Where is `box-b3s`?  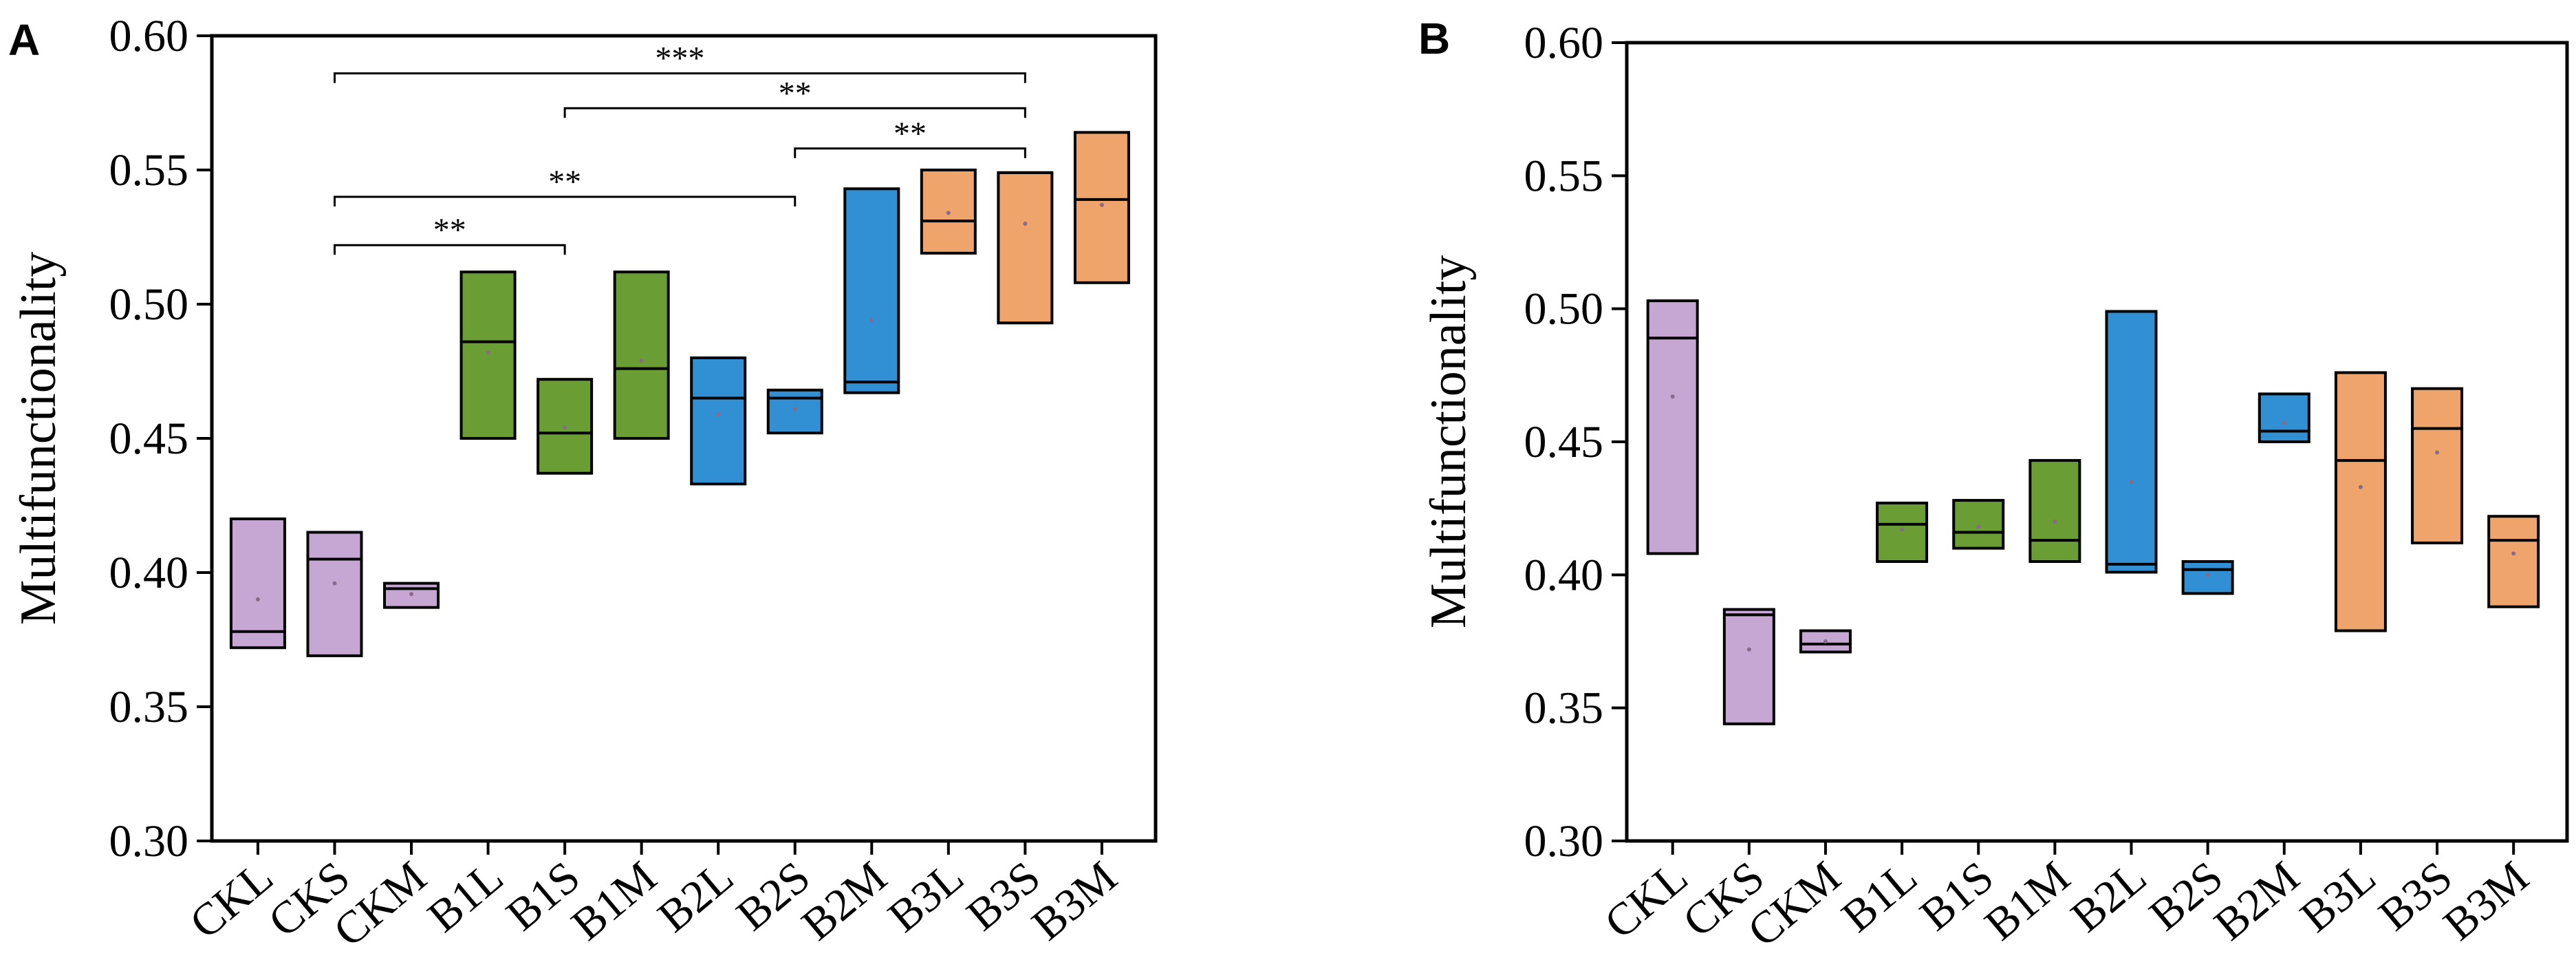
box-b3s is located at coordinates (2437, 466).